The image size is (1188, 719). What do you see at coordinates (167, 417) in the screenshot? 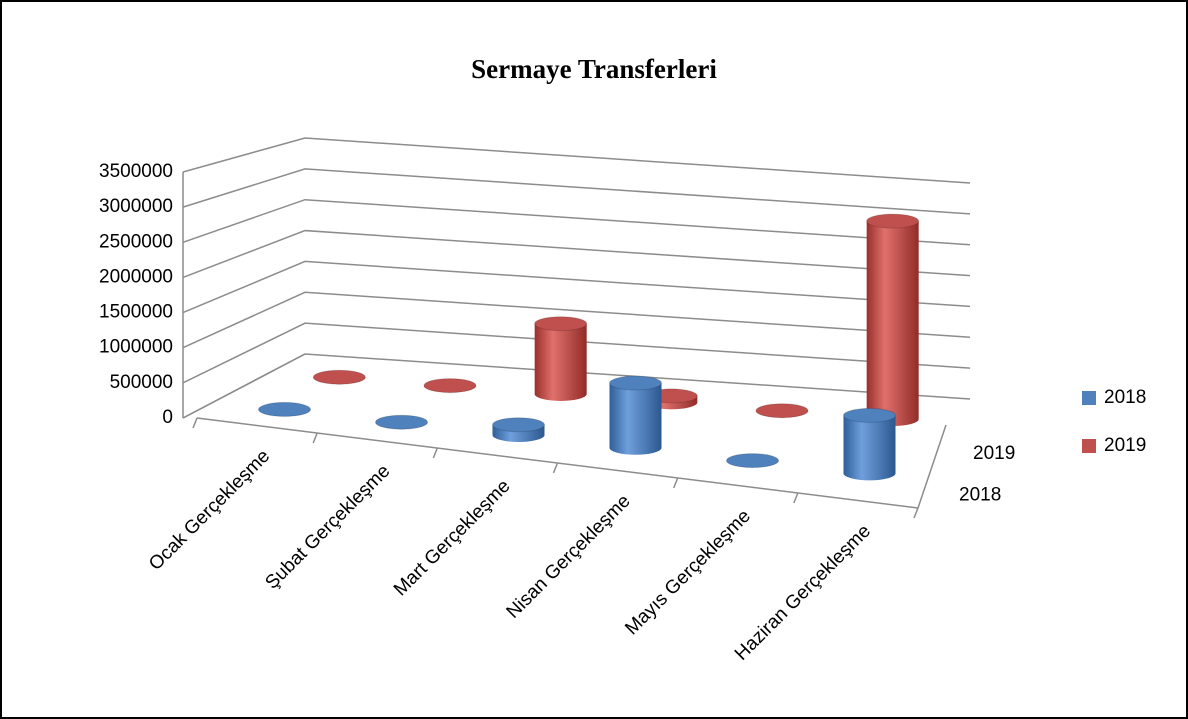
I see `y-tick-label: 0` at bounding box center [167, 417].